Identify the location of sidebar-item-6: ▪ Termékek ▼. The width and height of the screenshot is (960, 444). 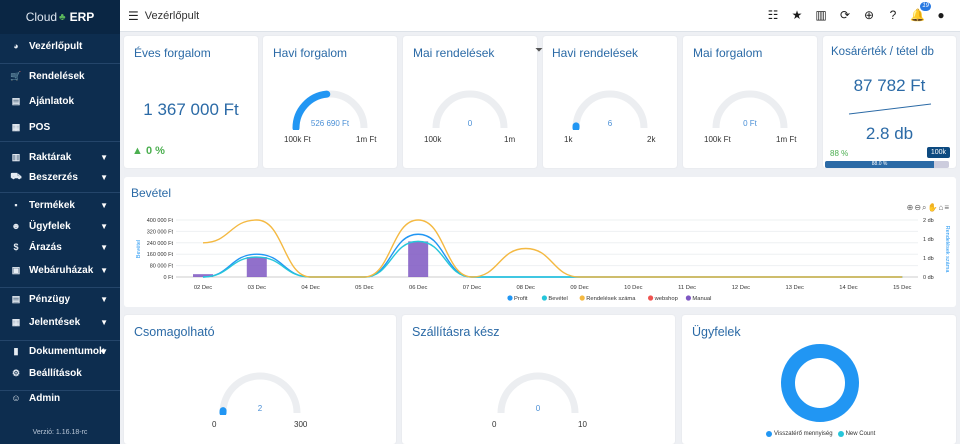
(60, 205).